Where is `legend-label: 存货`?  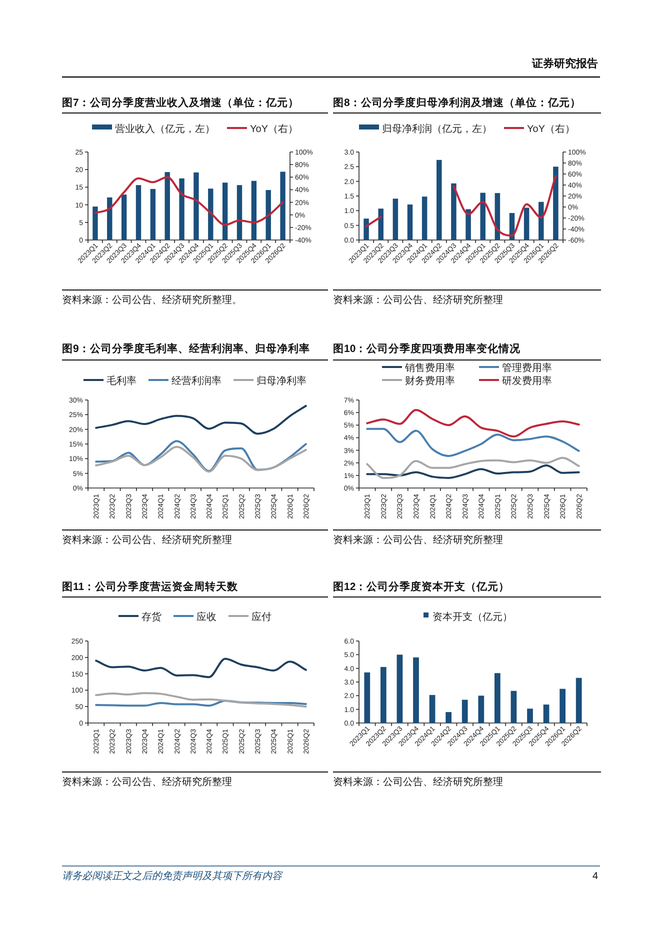
legend-label: 存货 is located at coordinates (152, 617).